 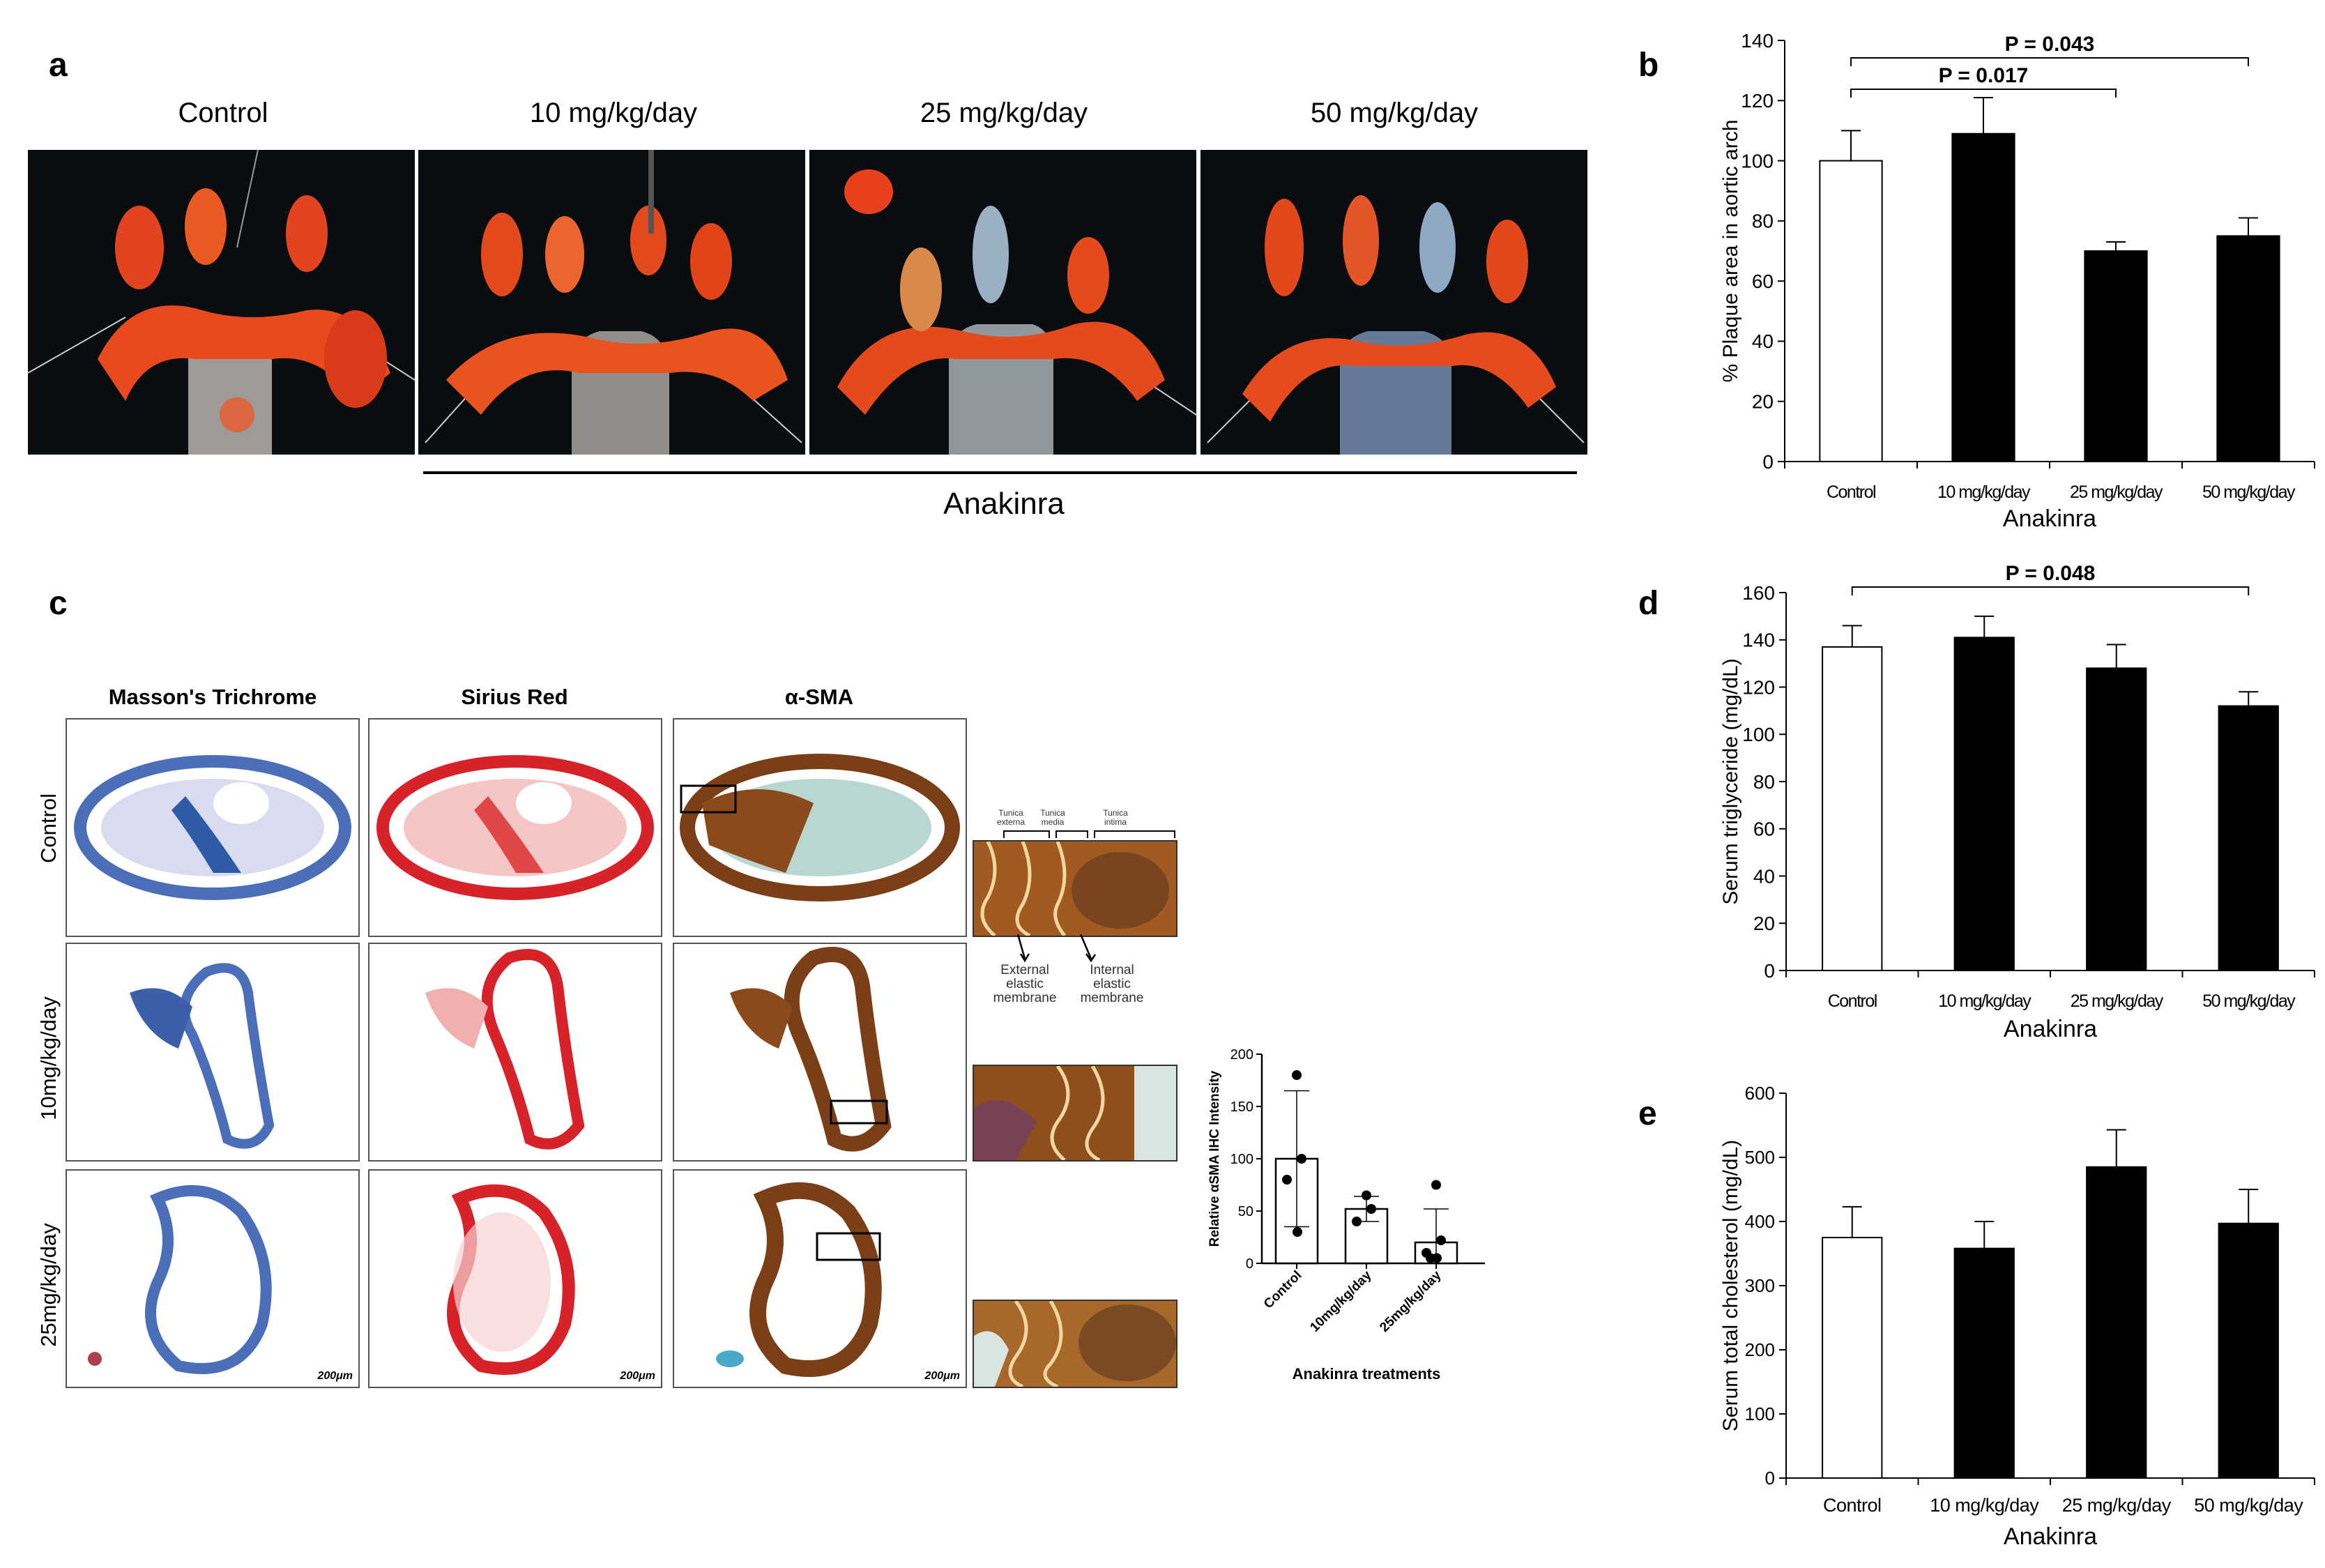 I want to click on b-category-label-2: 25 mg/kg/day, so click(x=2116, y=492).